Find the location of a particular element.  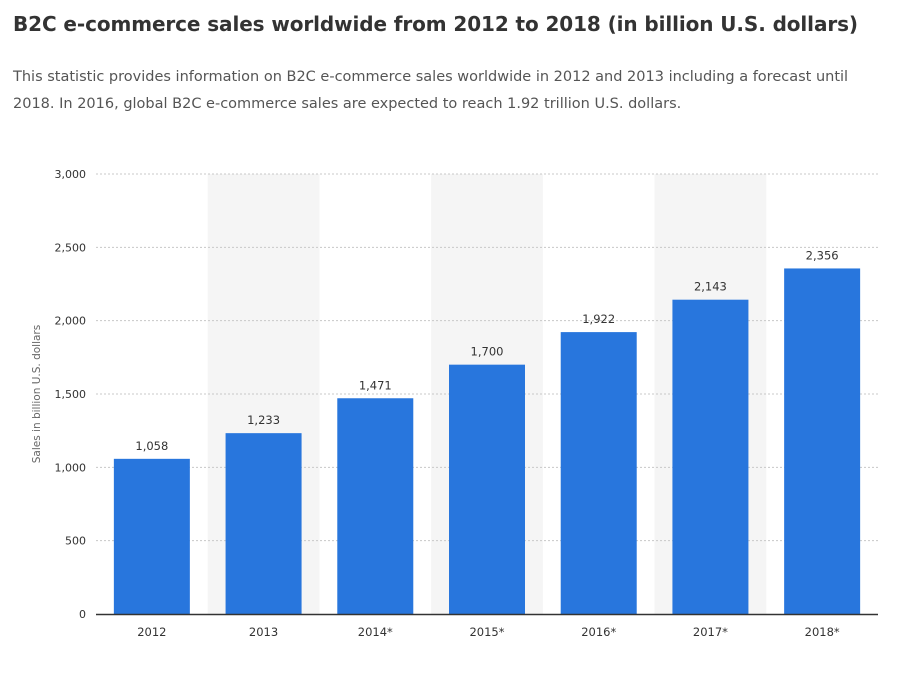

data-label: 2,356 is located at coordinates (822, 255).